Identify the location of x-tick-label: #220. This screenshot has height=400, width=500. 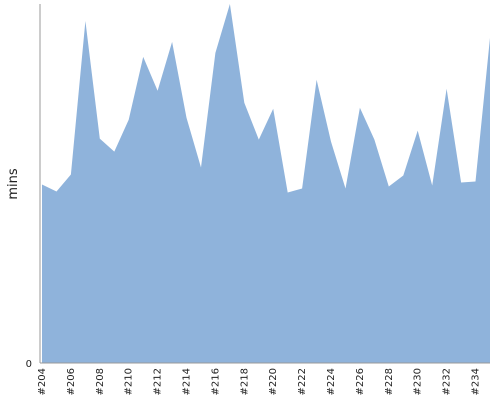
(273, 381).